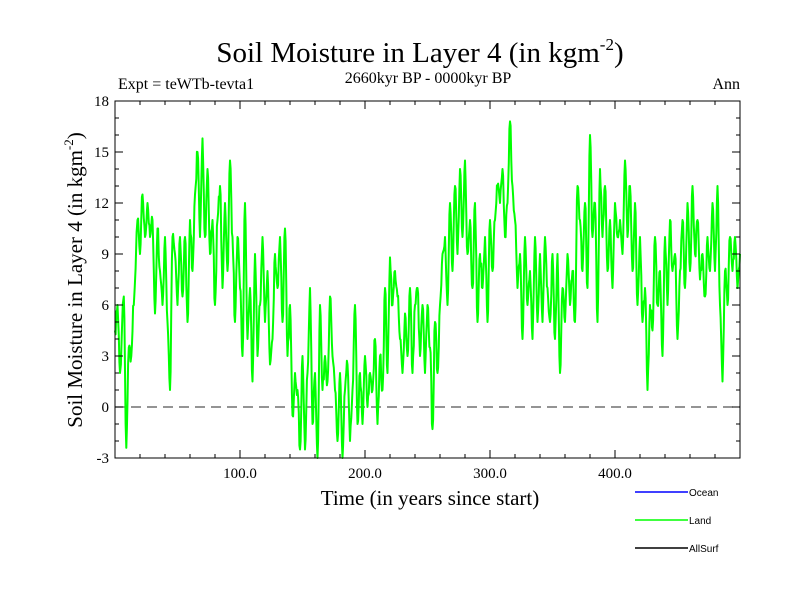 The image size is (800, 600). Describe the element at coordinates (677, 521) in the screenshot. I see `legend: Ocean Land AllSurf` at that location.